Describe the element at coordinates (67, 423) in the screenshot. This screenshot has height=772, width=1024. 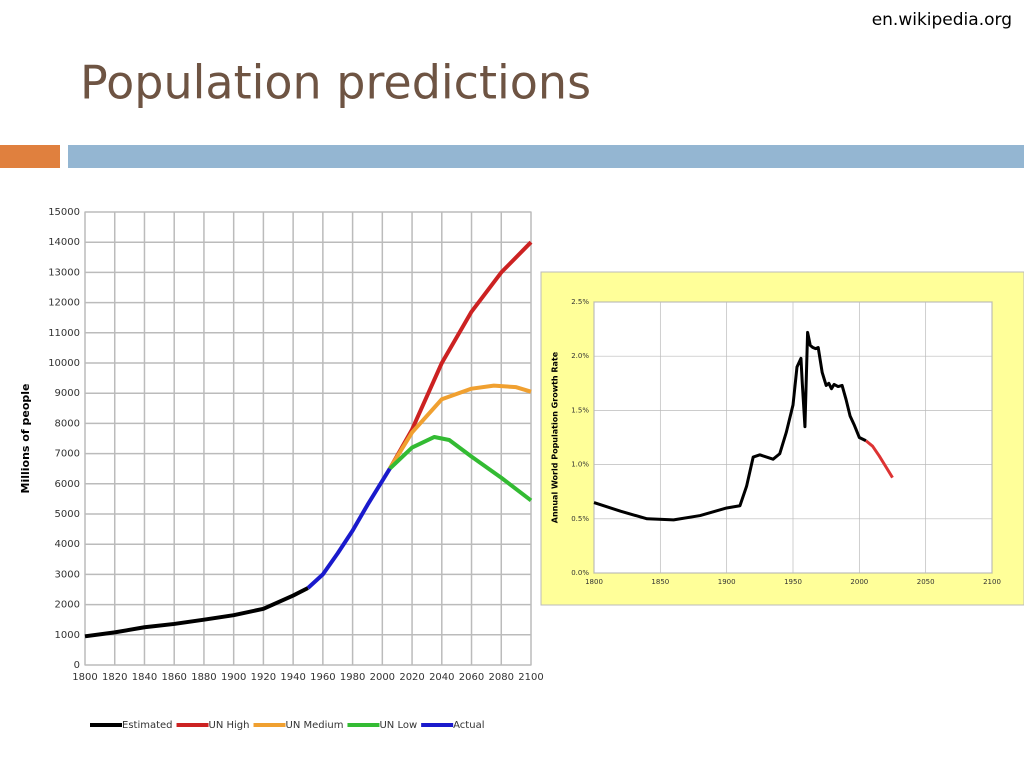
I see `y-tick-label: 8000` at that location.